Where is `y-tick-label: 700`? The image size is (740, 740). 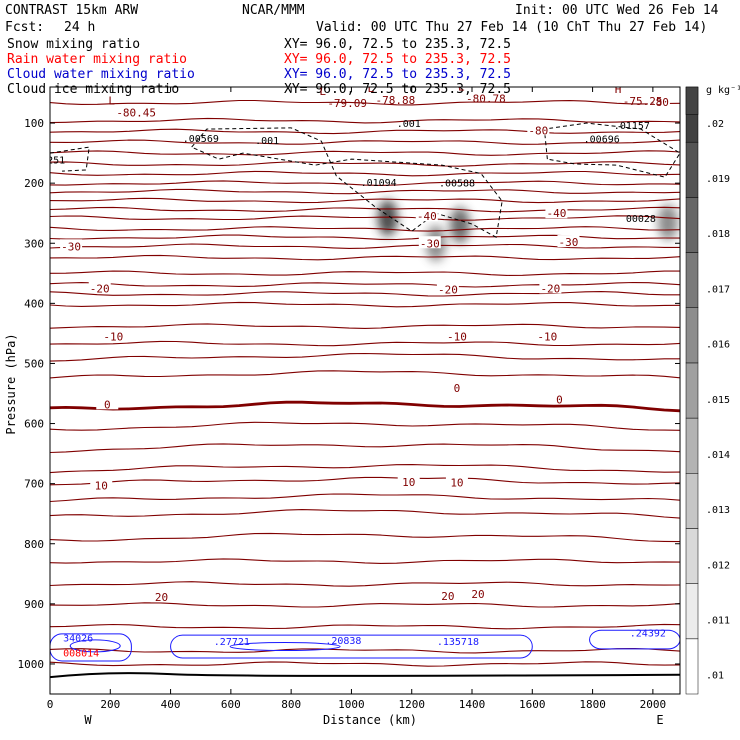 y-tick-label: 700 is located at coordinates (34, 484).